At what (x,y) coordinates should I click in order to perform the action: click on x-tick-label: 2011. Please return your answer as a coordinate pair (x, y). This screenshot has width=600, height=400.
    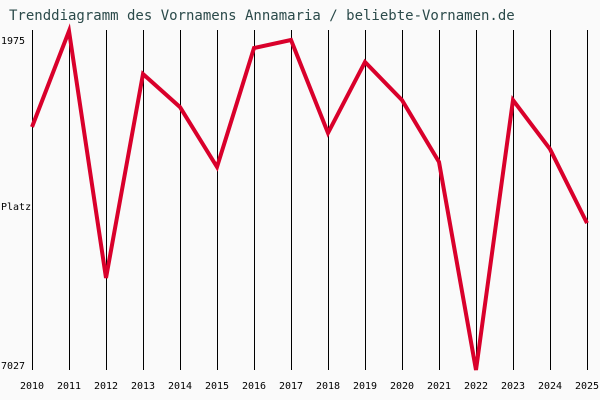
    Looking at the image, I should click on (69, 386).